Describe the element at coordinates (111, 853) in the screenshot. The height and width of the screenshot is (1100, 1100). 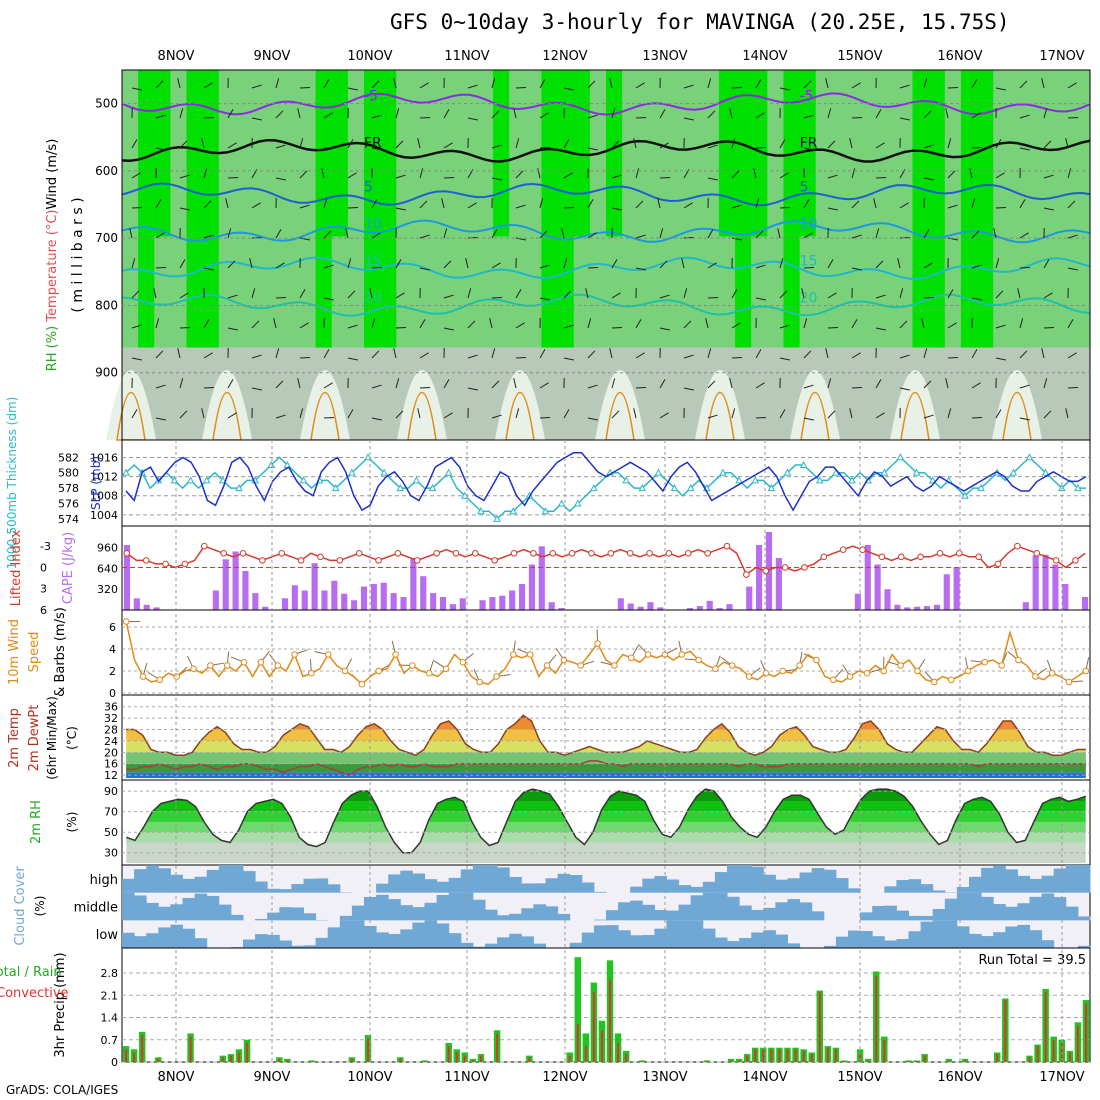
I see `rh-tick-label: 30` at that location.